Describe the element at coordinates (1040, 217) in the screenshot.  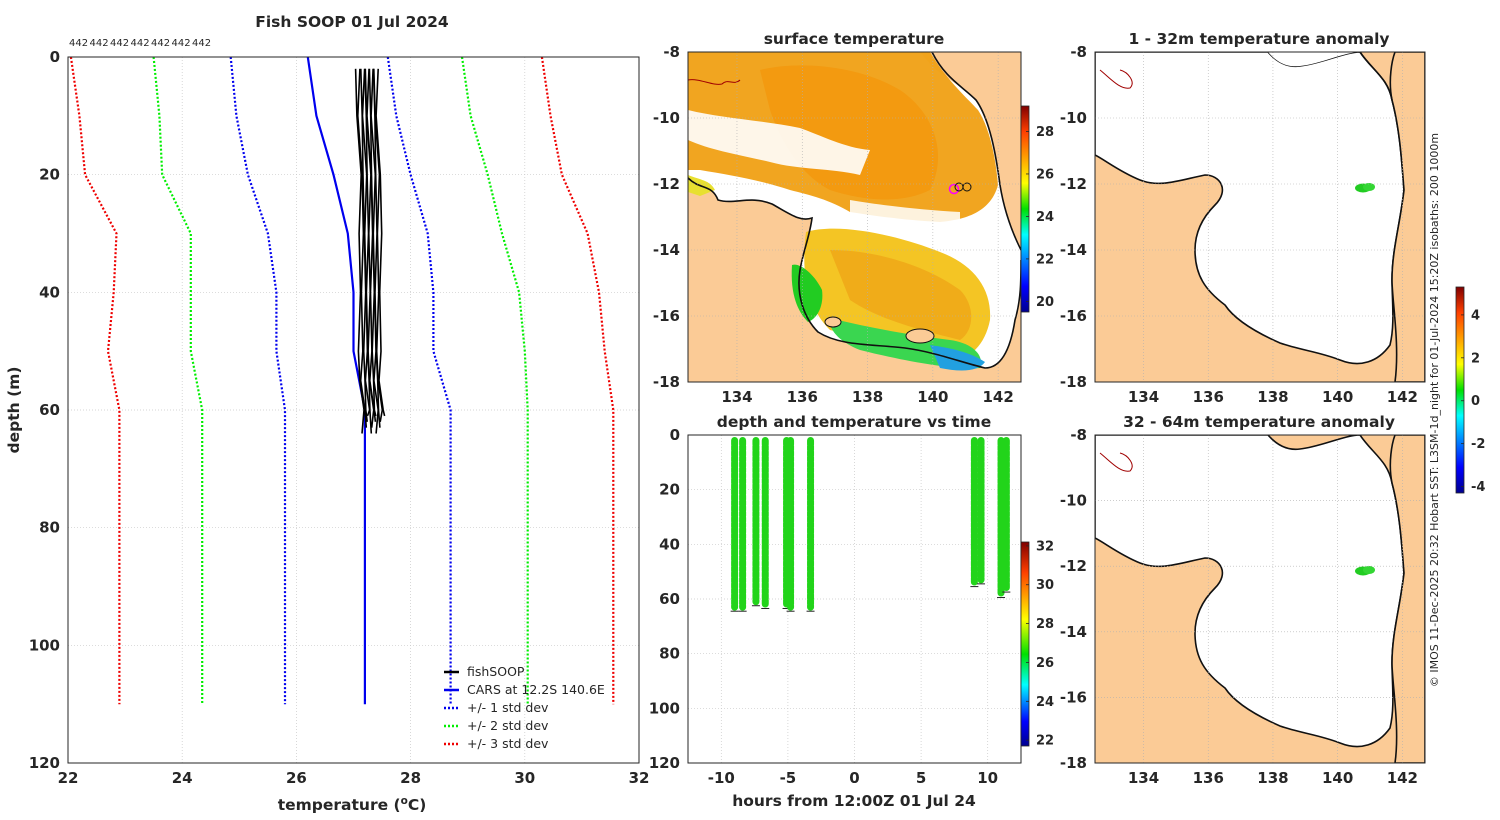
I see `sst-colorbar-ticks: 20 22 24 26 28` at that location.